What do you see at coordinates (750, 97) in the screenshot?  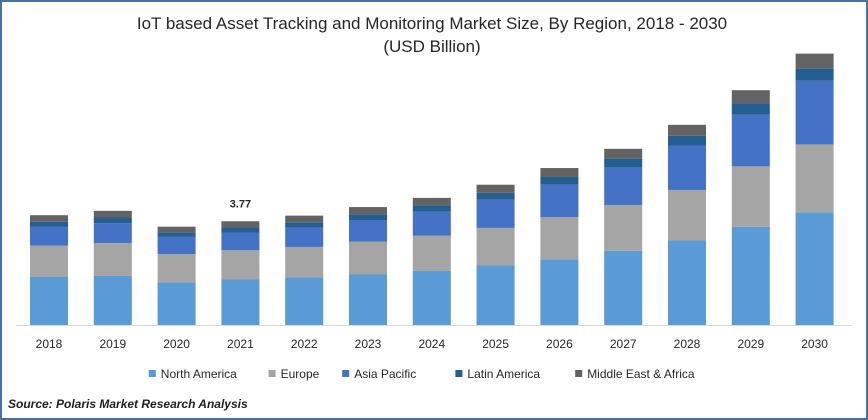 I see `bar-middle-east-africa-2029` at bounding box center [750, 97].